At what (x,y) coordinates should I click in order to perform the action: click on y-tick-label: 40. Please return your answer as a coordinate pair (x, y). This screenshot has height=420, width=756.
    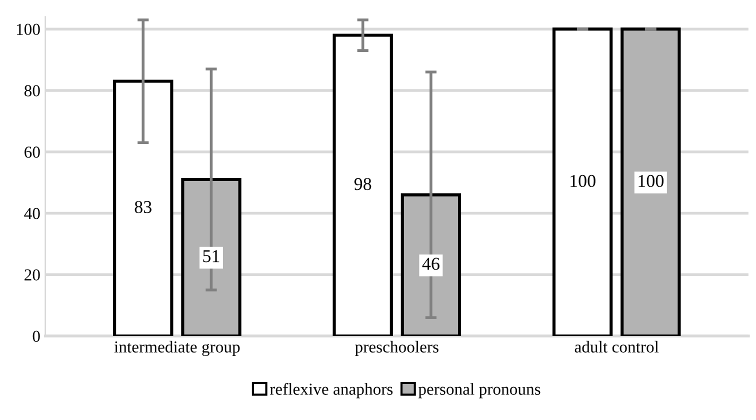
    Looking at the image, I should click on (32, 214).